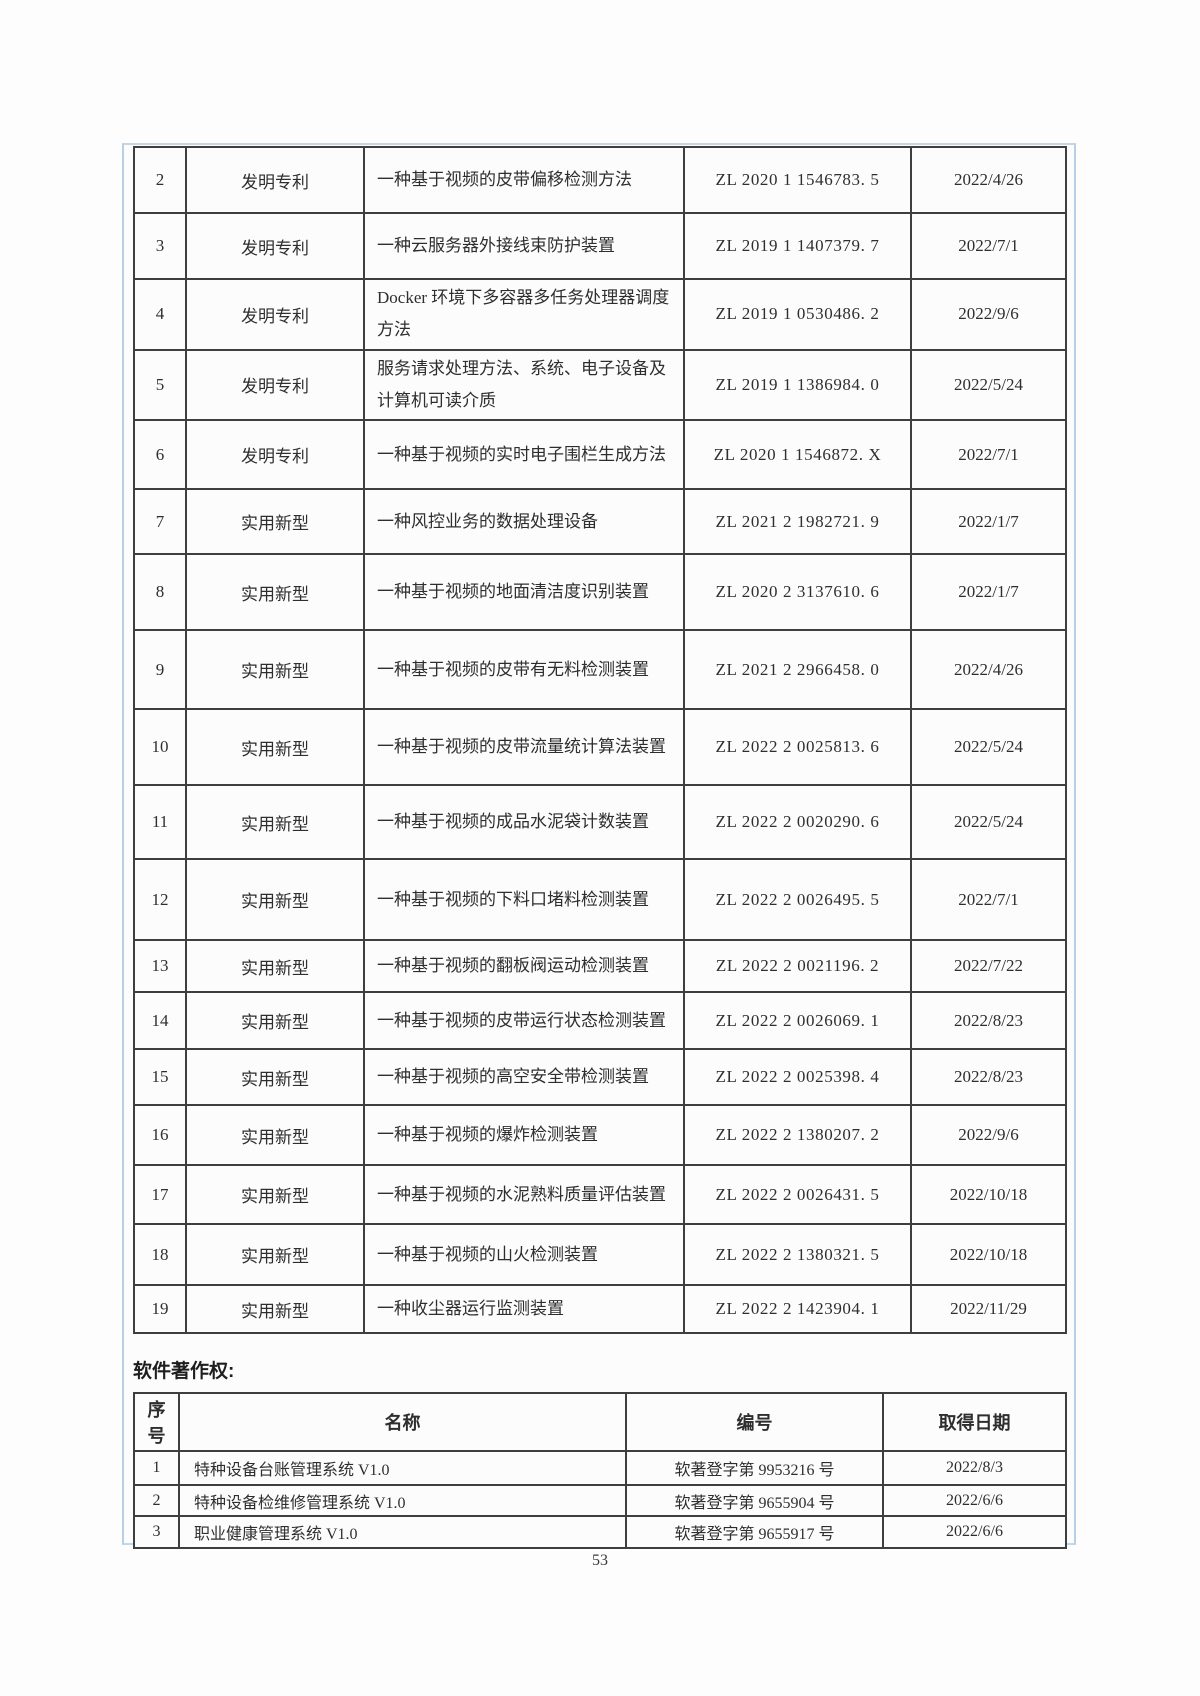  I want to click on patent-cell-code: ZL 2022 2 1380321. 5, so click(797, 1255).